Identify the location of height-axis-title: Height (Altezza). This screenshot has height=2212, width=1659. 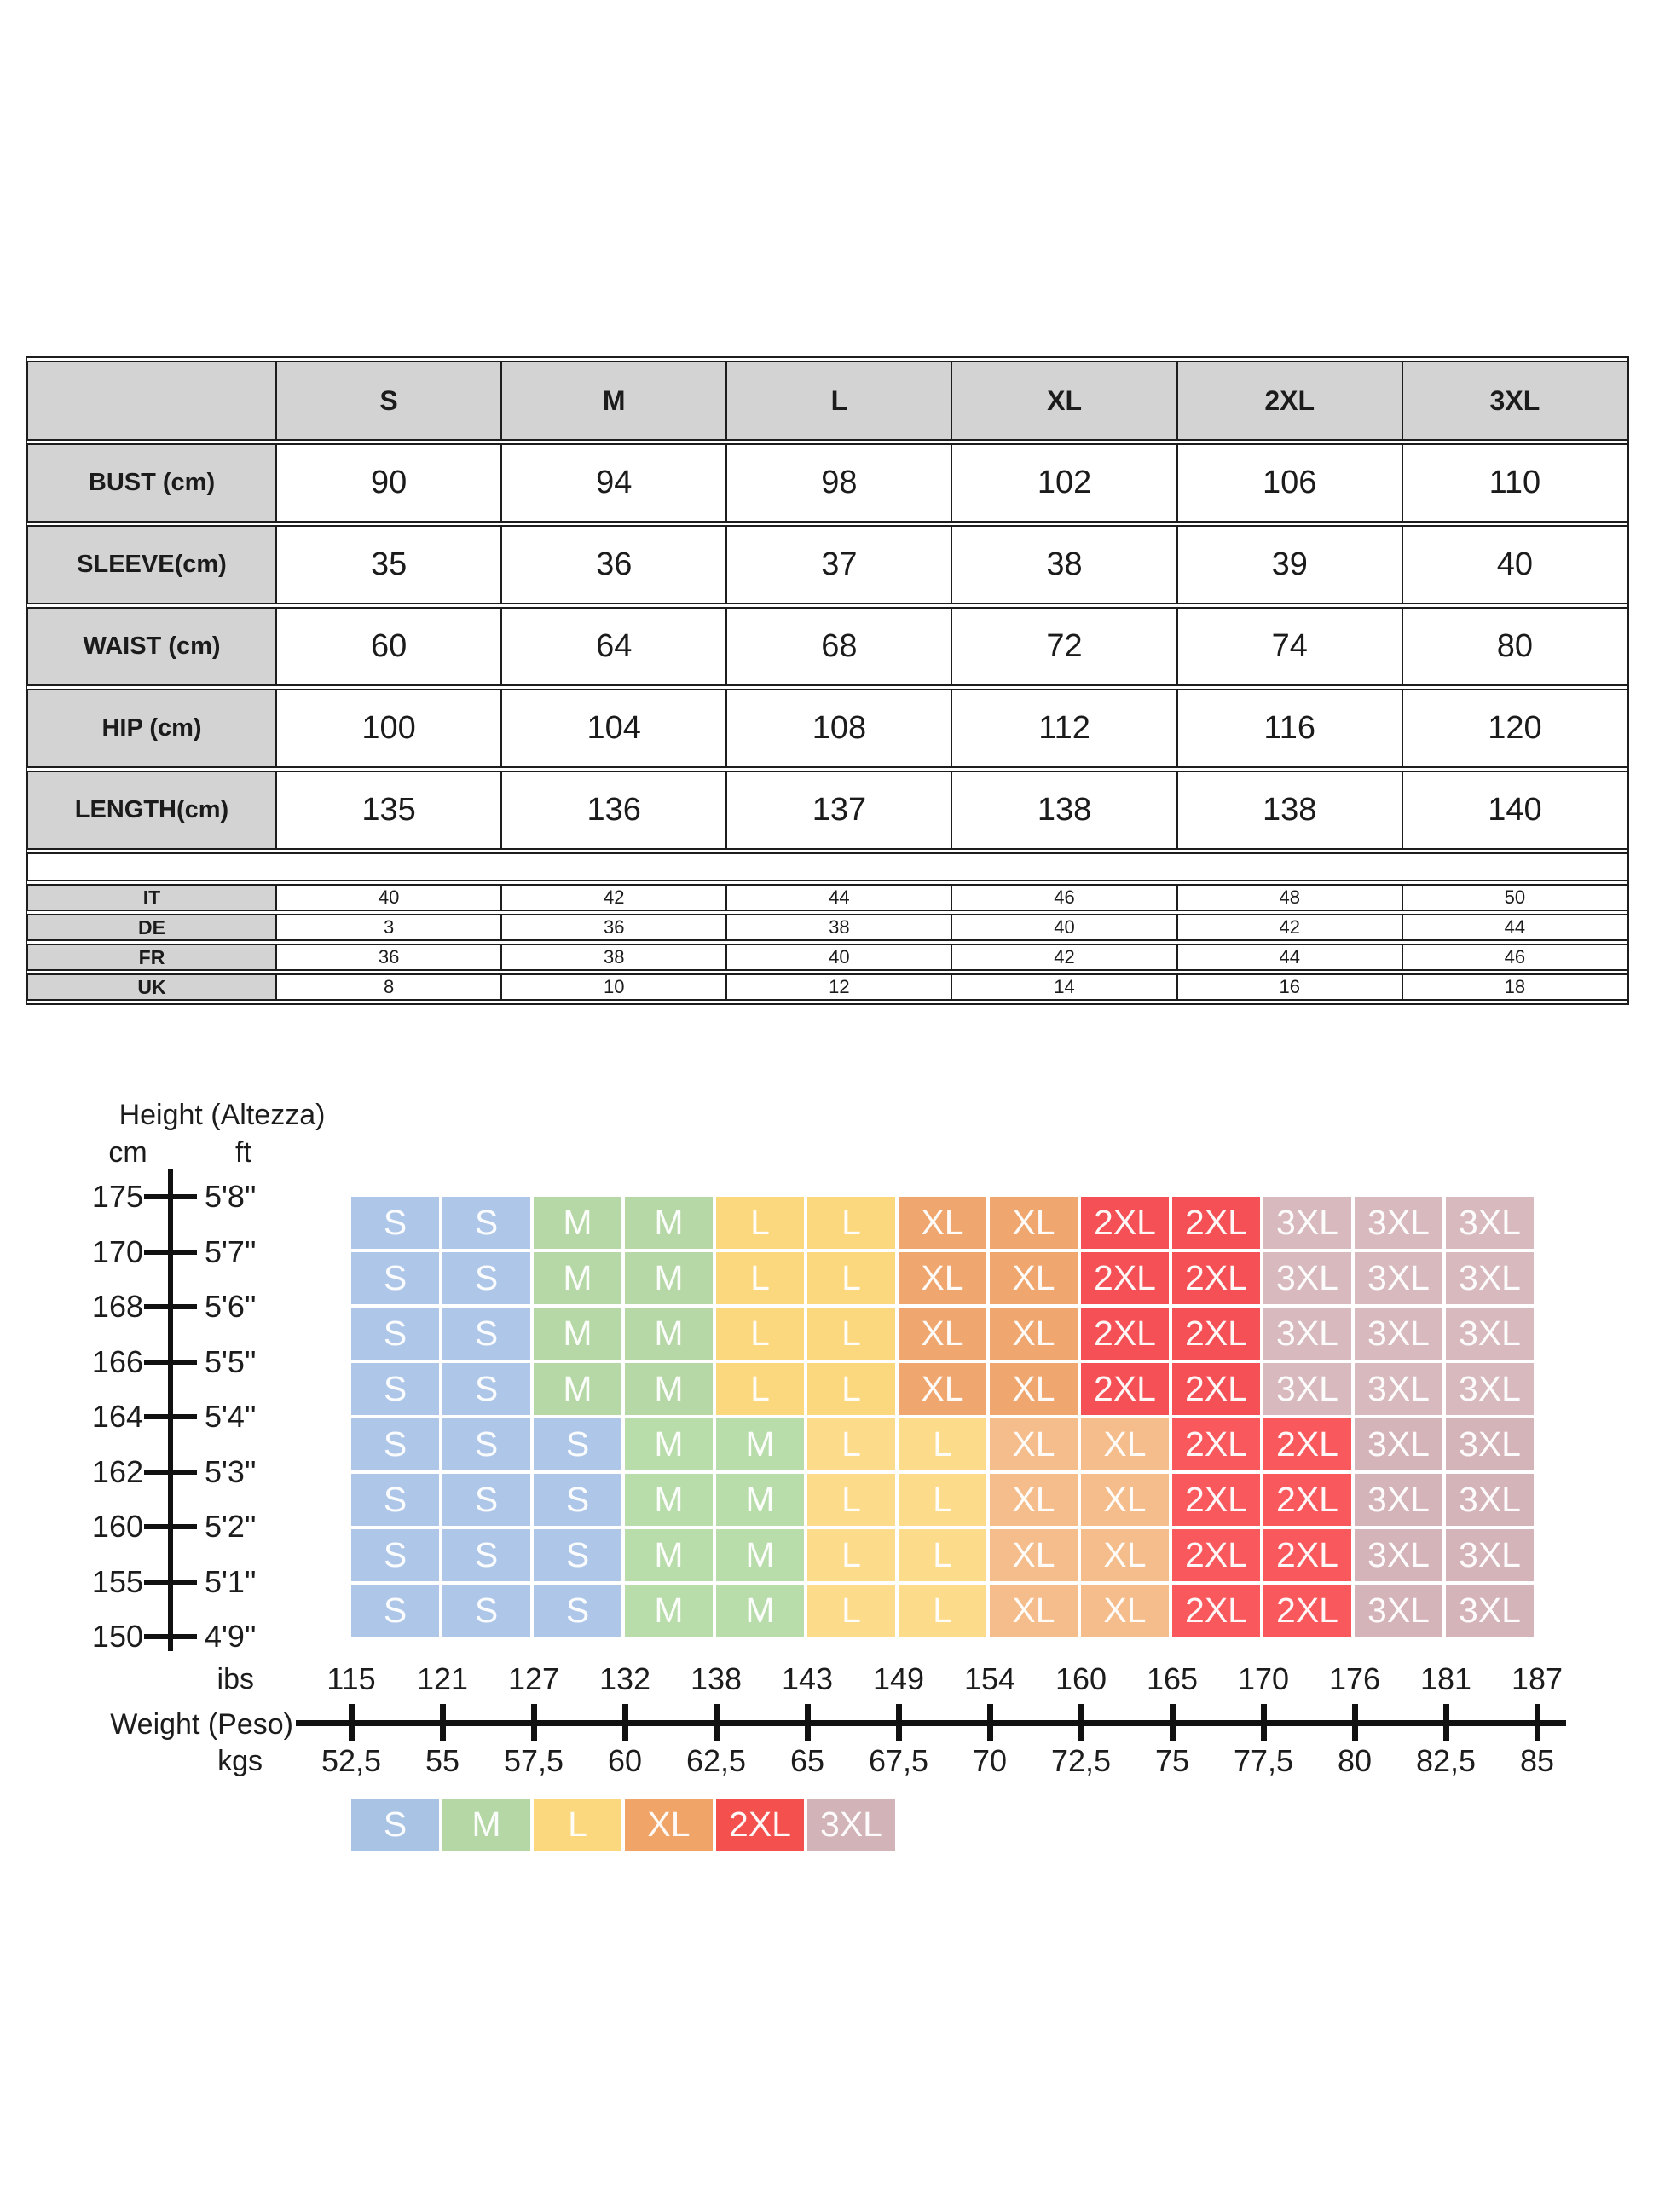
(222, 1115).